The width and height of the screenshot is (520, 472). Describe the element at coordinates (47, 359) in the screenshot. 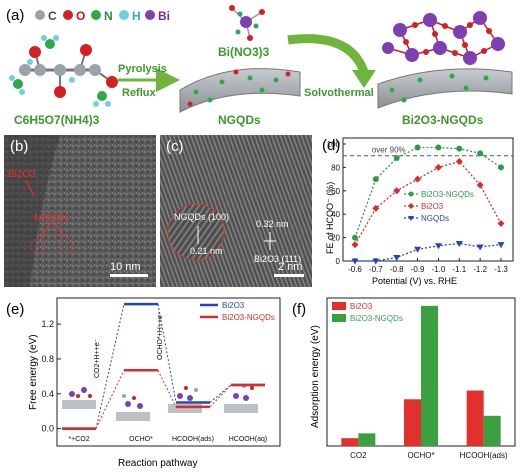

I see `chart-e-ytick-label: 0.8` at that location.